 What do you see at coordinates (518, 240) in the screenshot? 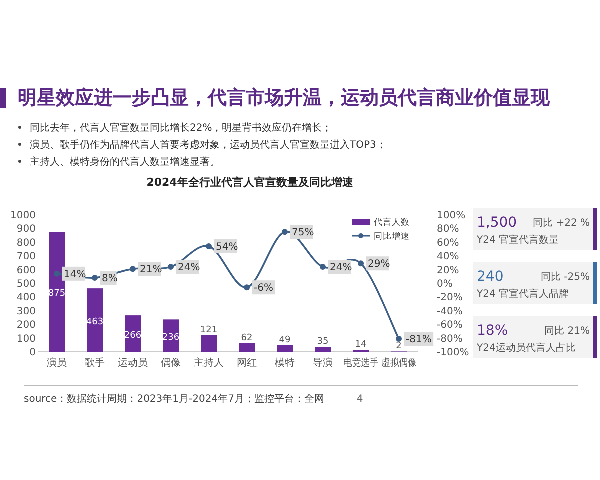
I see `text: Y24 官宣代言数量` at bounding box center [518, 240].